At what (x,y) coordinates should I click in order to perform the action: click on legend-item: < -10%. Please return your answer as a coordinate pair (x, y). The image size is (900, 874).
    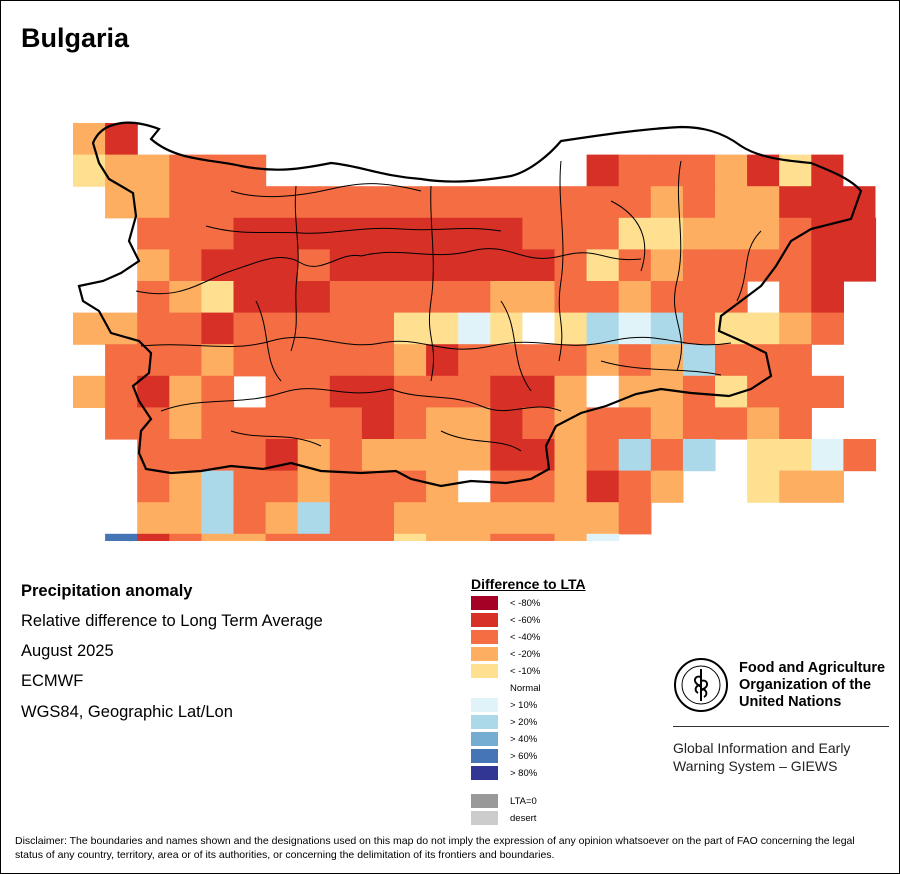
    Looking at the image, I should click on (505, 671).